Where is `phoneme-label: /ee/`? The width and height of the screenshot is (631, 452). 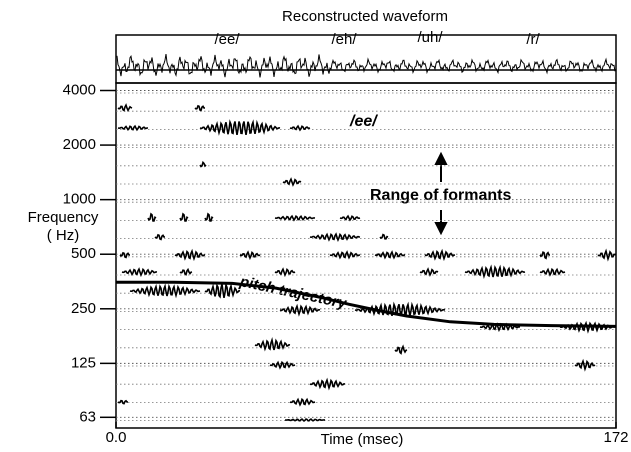
phoneme-label: /ee/ is located at coordinates (227, 39).